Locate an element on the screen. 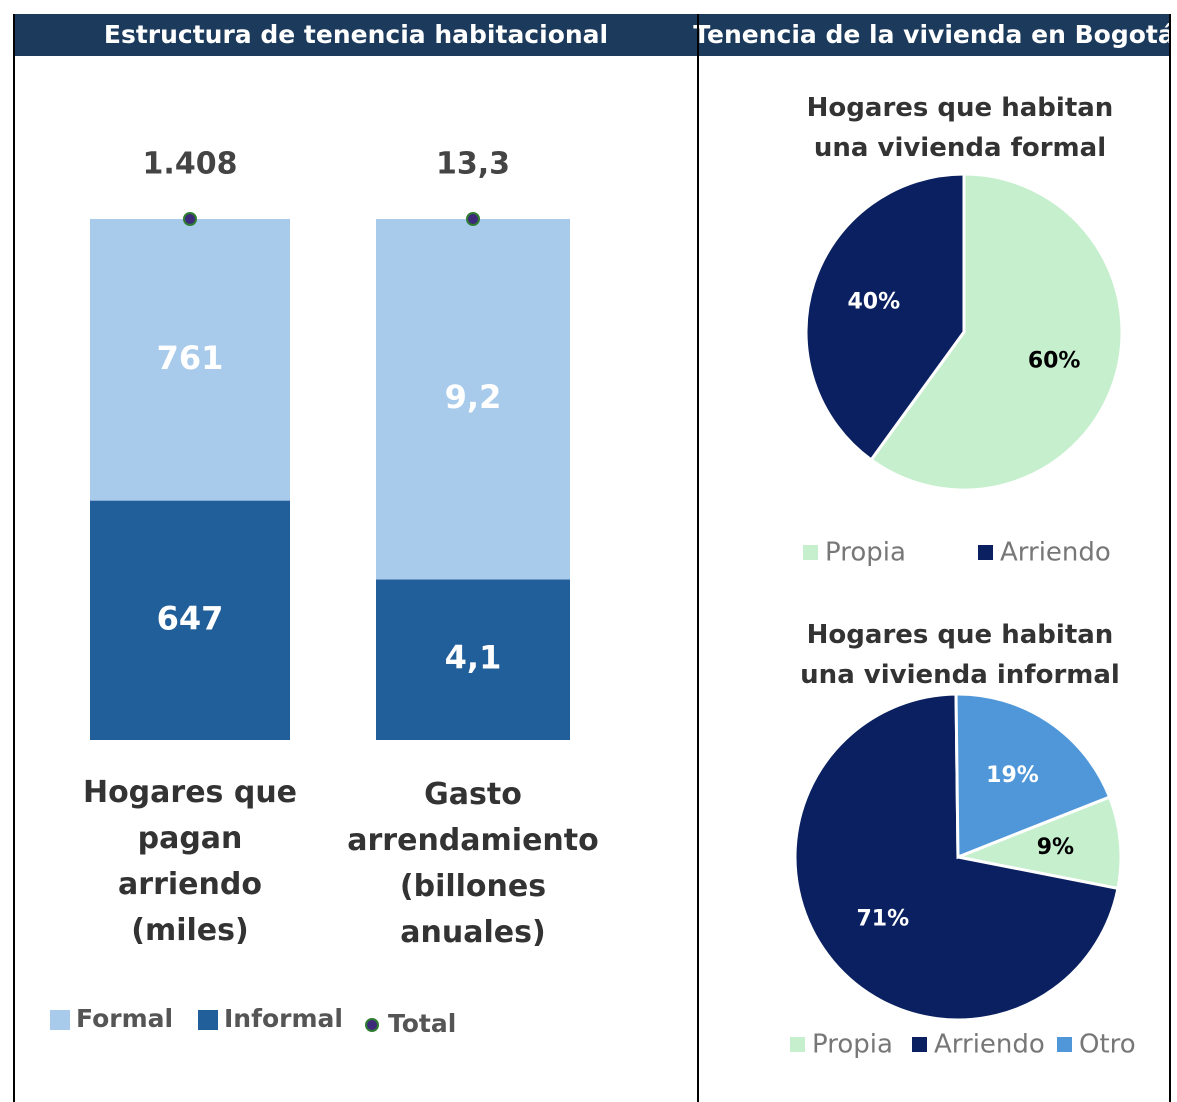 The height and width of the screenshot is (1102, 1177). header-left: Estructura de tenencia habitacional is located at coordinates (356, 34).